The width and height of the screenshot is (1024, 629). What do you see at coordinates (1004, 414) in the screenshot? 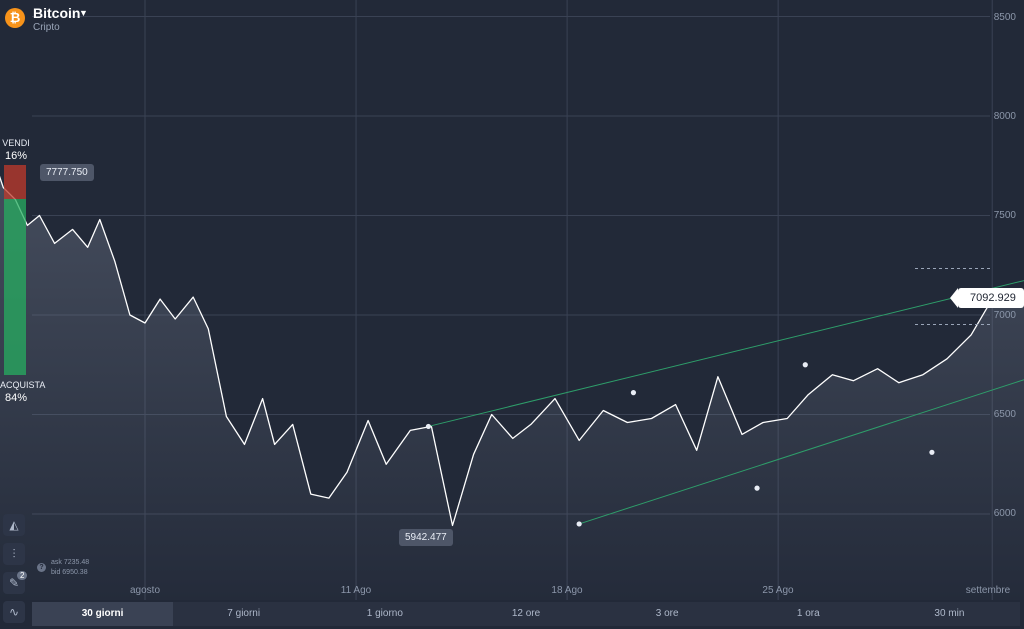
I see `y-tick-label: 6500` at bounding box center [1004, 414].